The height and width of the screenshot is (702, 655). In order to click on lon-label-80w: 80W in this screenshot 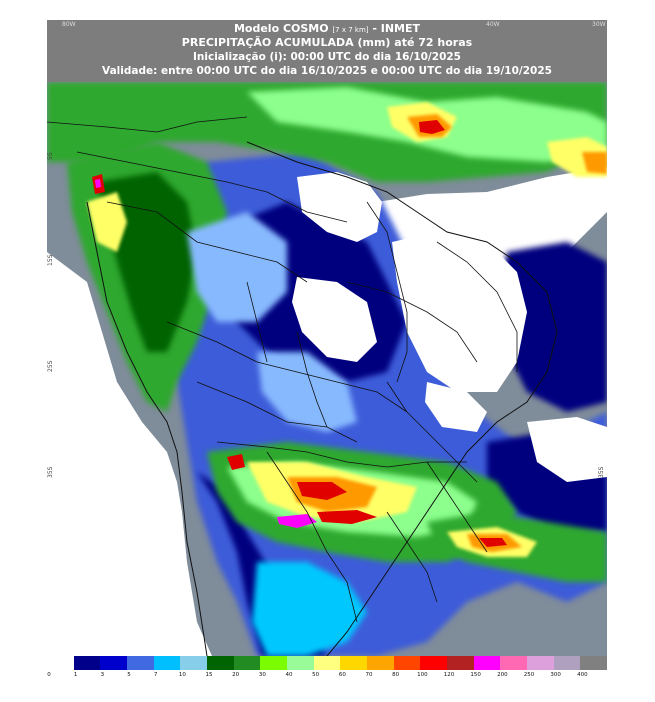, I will do `click(69, 24)`.